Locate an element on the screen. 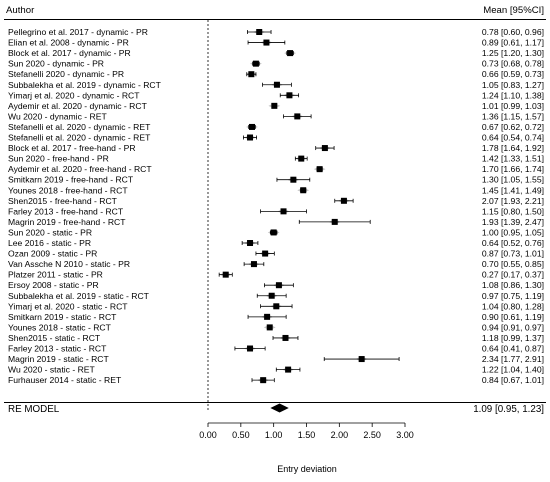 Image resolution: width=550 pixels, height=482 pixels. study-ci-text: 1.24 [1.10, 1.38] is located at coordinates (513, 95).